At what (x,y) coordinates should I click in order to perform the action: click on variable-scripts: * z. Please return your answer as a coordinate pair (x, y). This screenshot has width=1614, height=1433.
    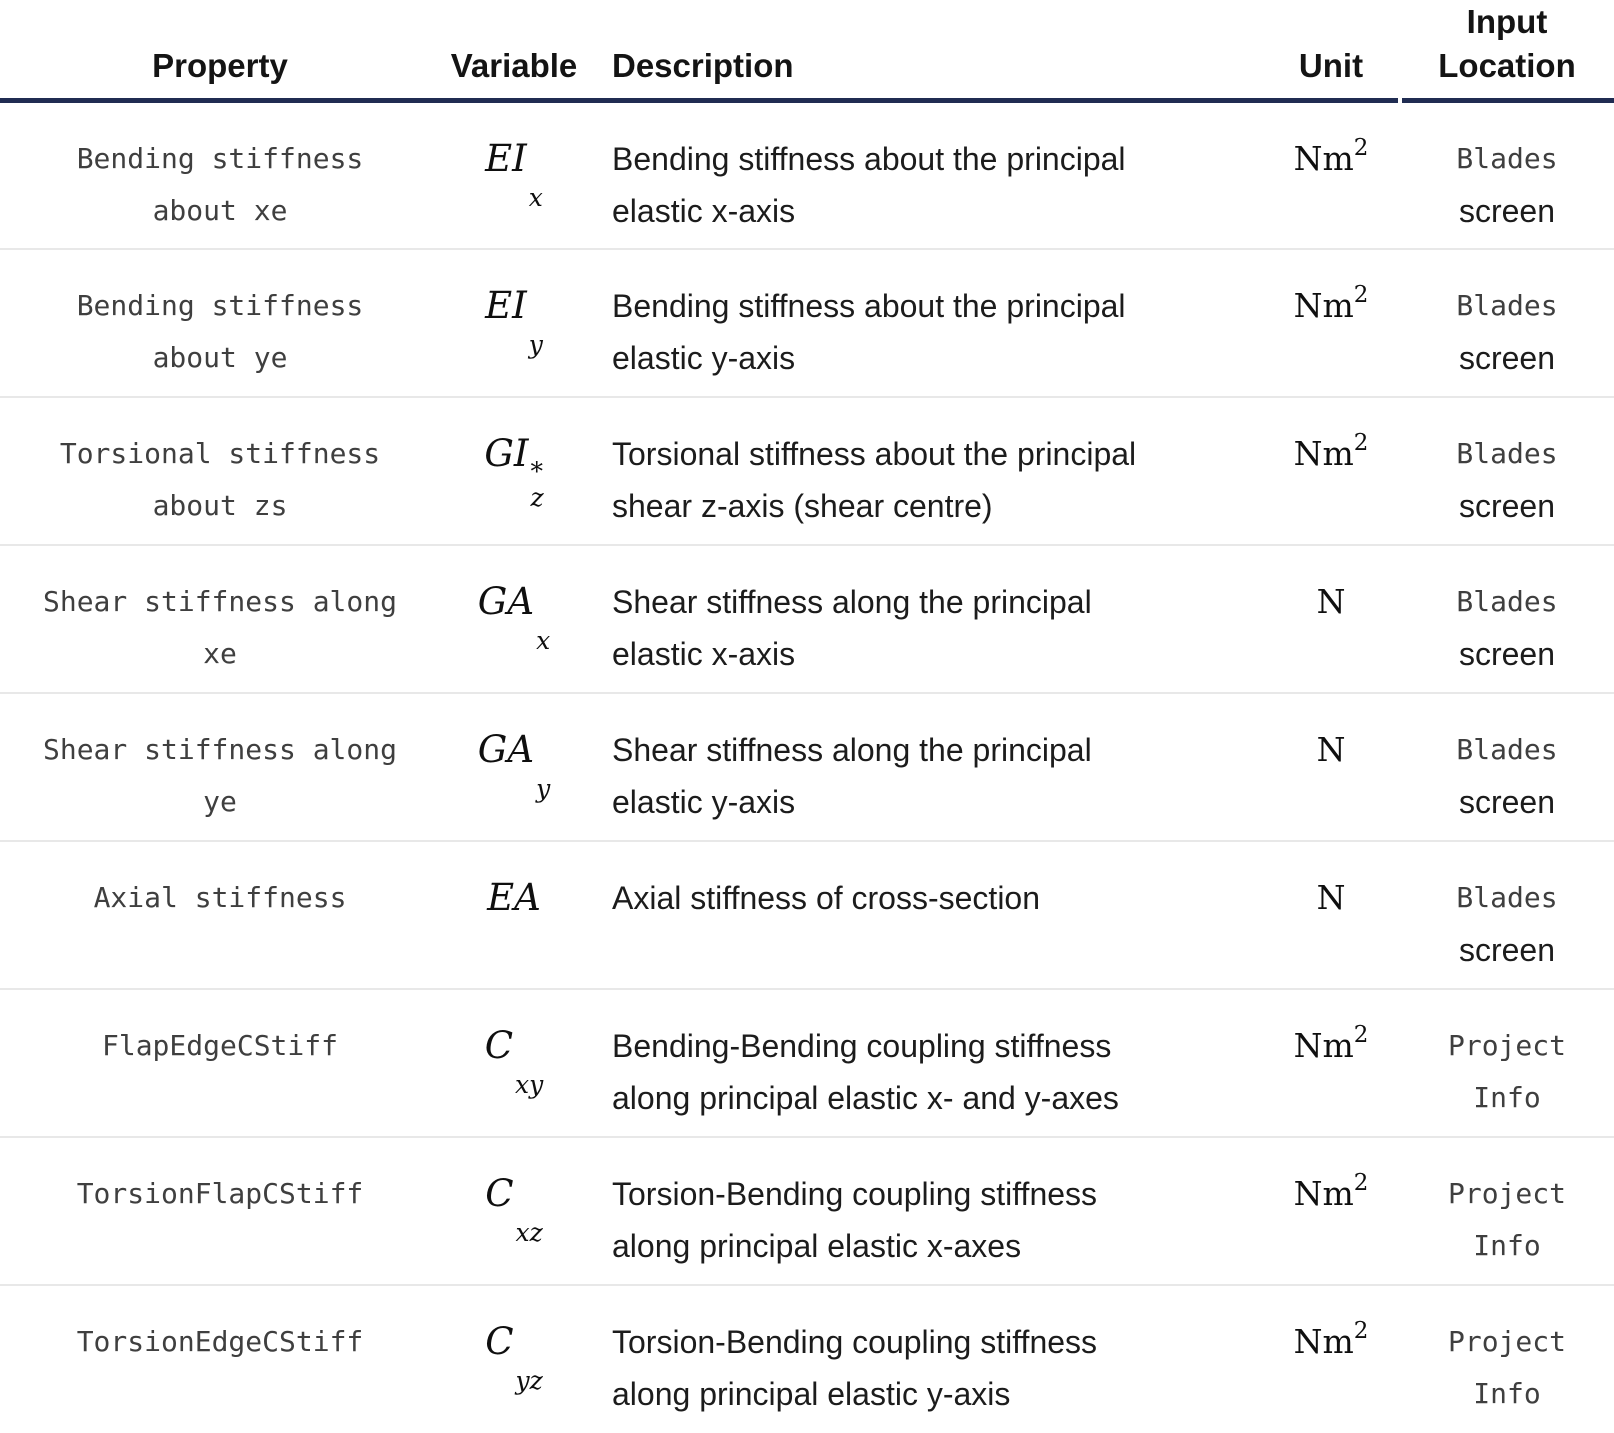
    Looking at the image, I should click on (537, 485).